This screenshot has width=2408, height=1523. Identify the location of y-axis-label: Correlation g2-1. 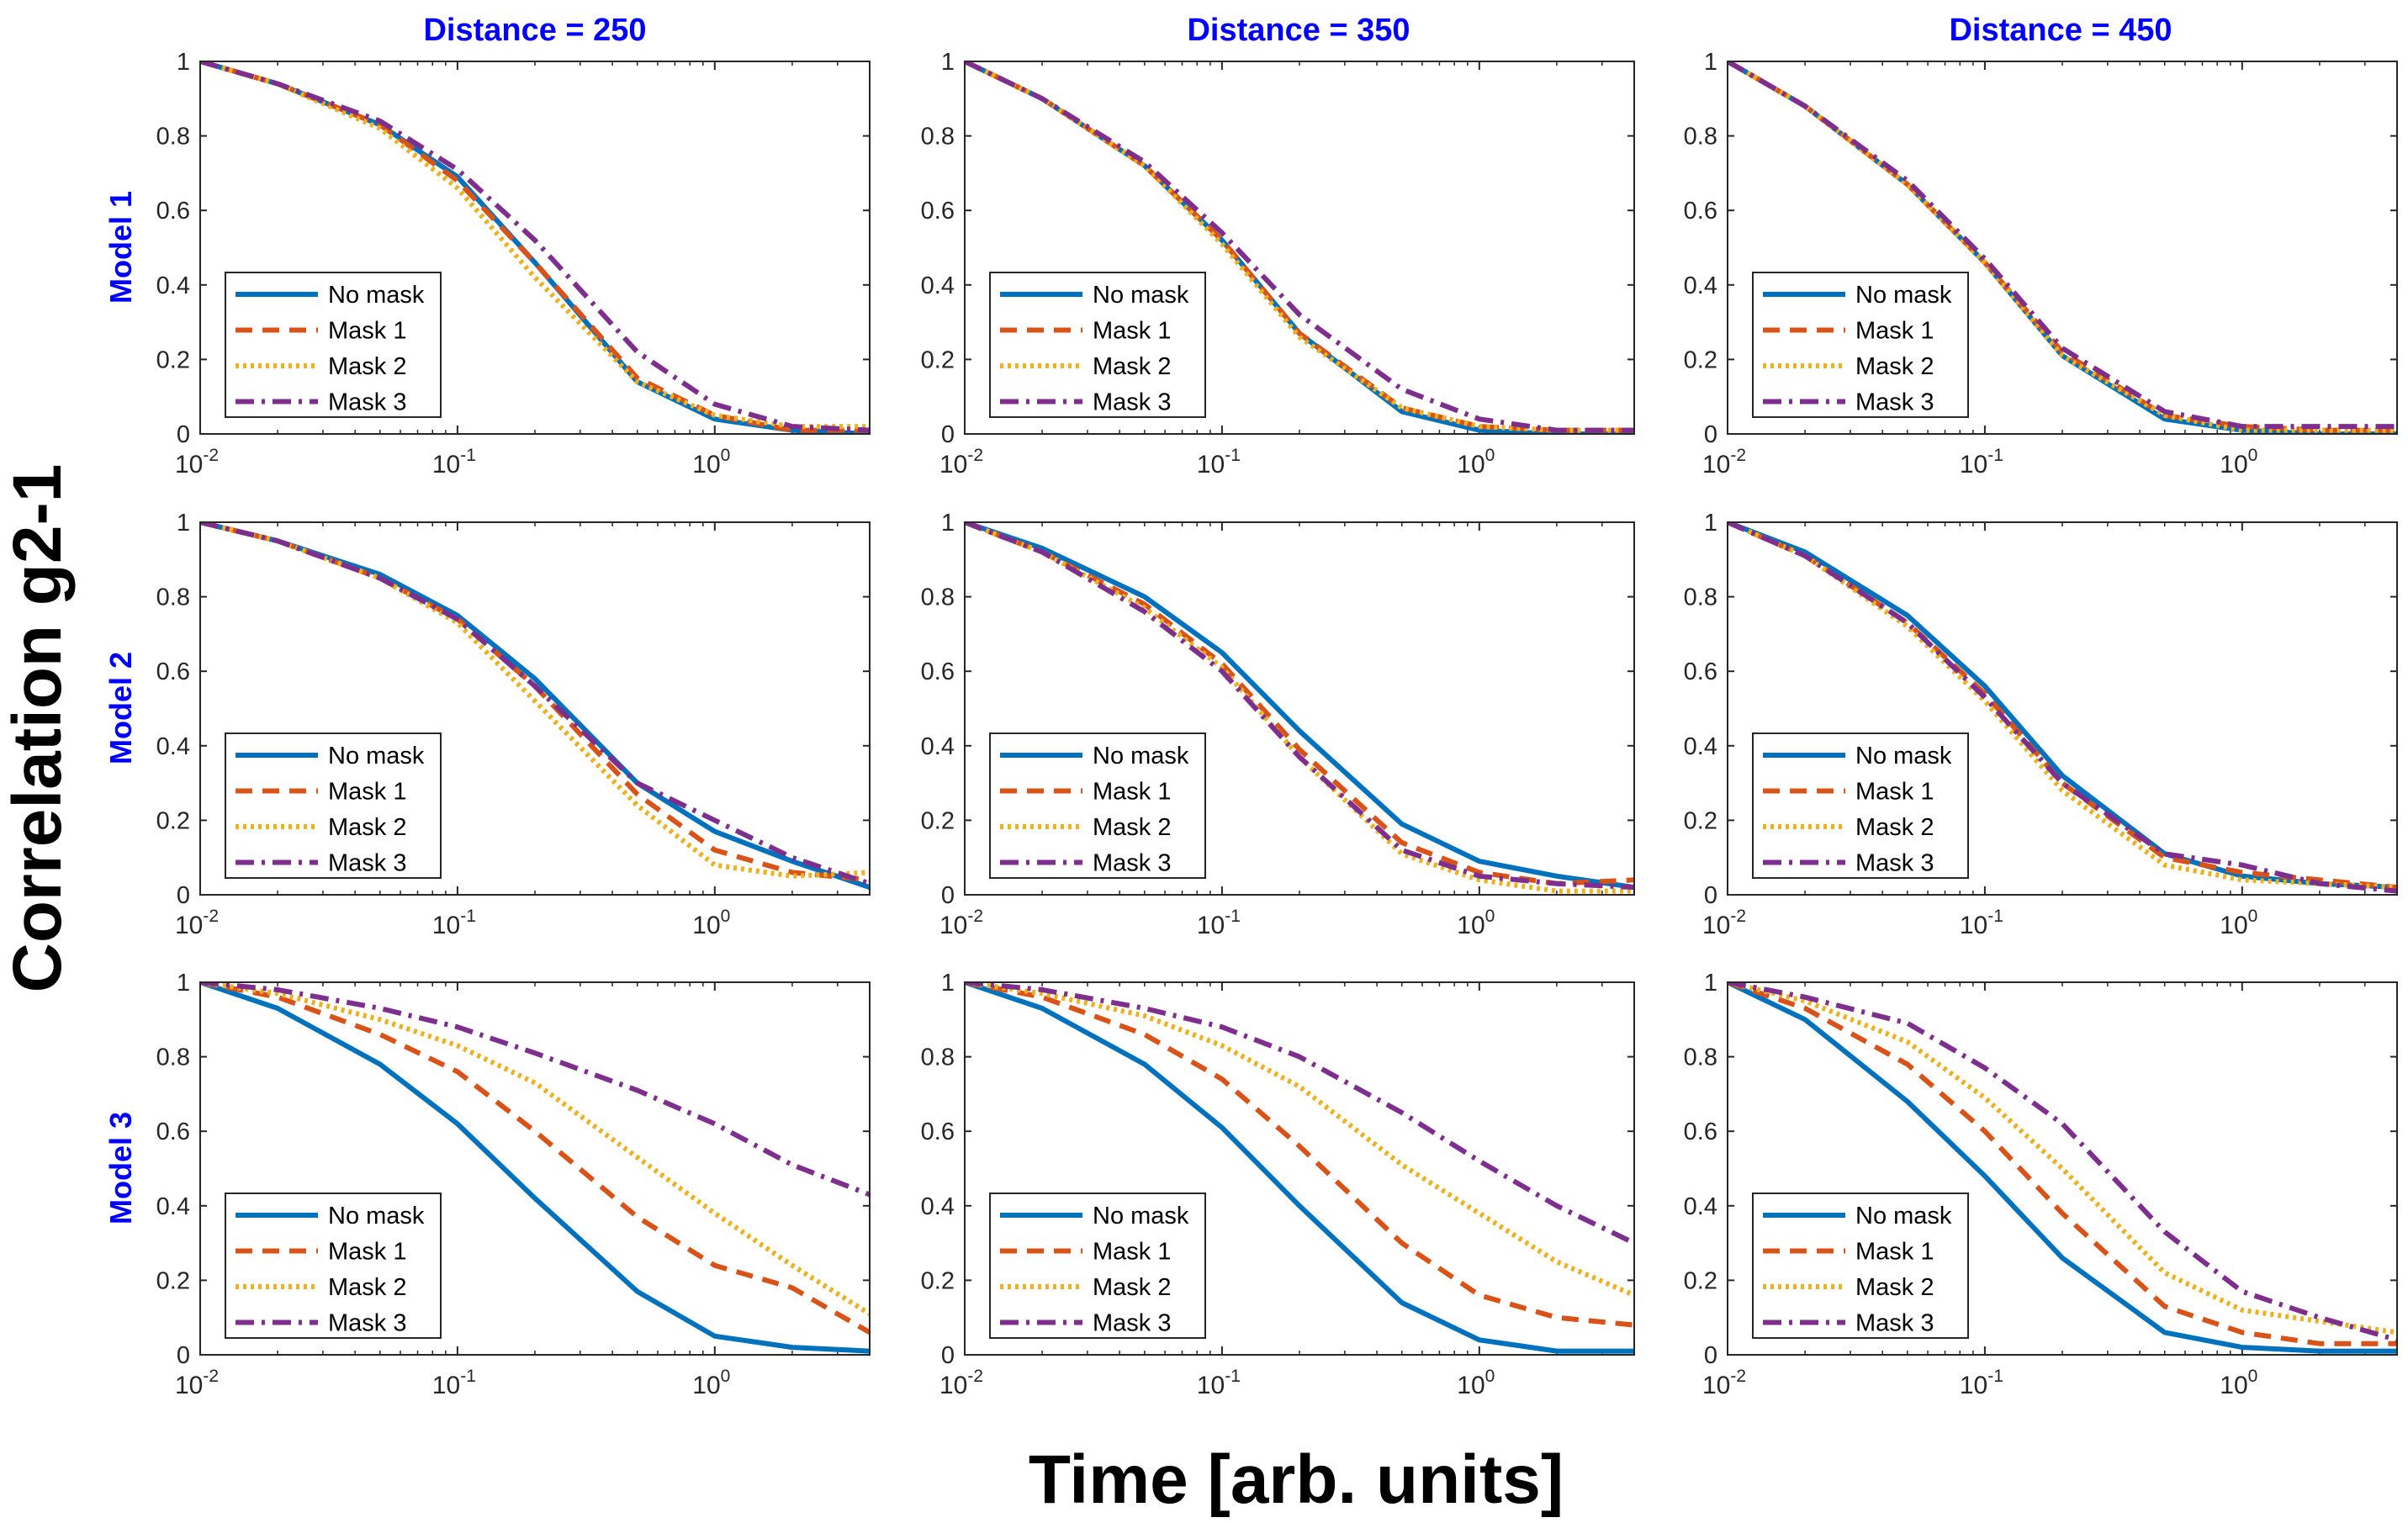
(38, 729).